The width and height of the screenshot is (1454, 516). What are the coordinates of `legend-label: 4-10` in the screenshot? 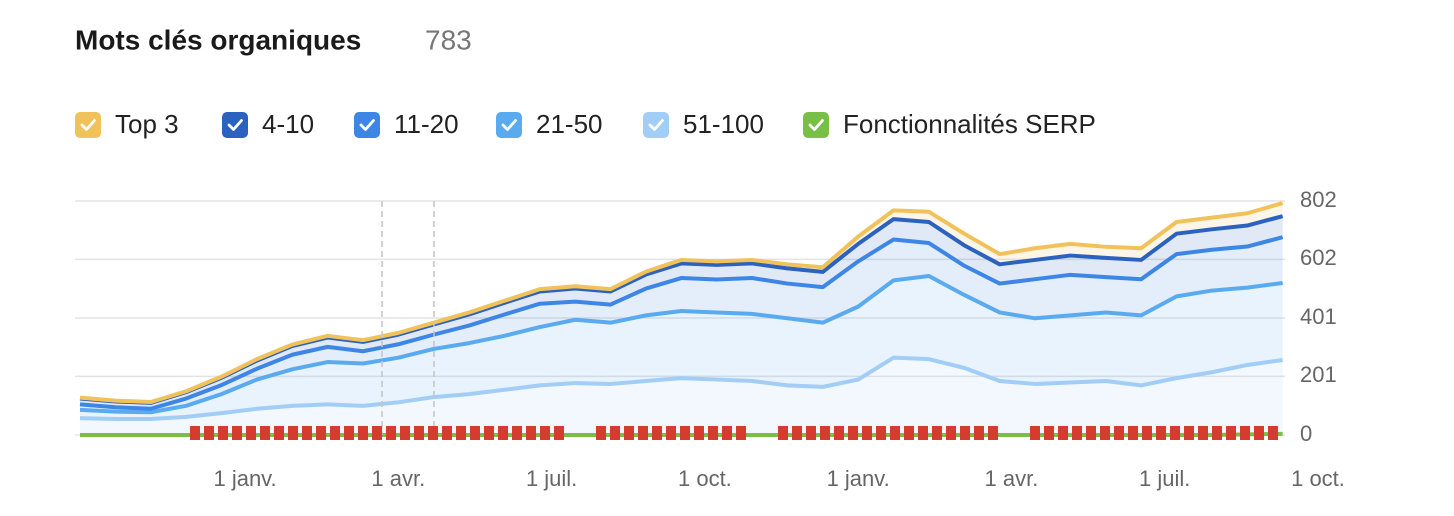 It's located at (288, 124).